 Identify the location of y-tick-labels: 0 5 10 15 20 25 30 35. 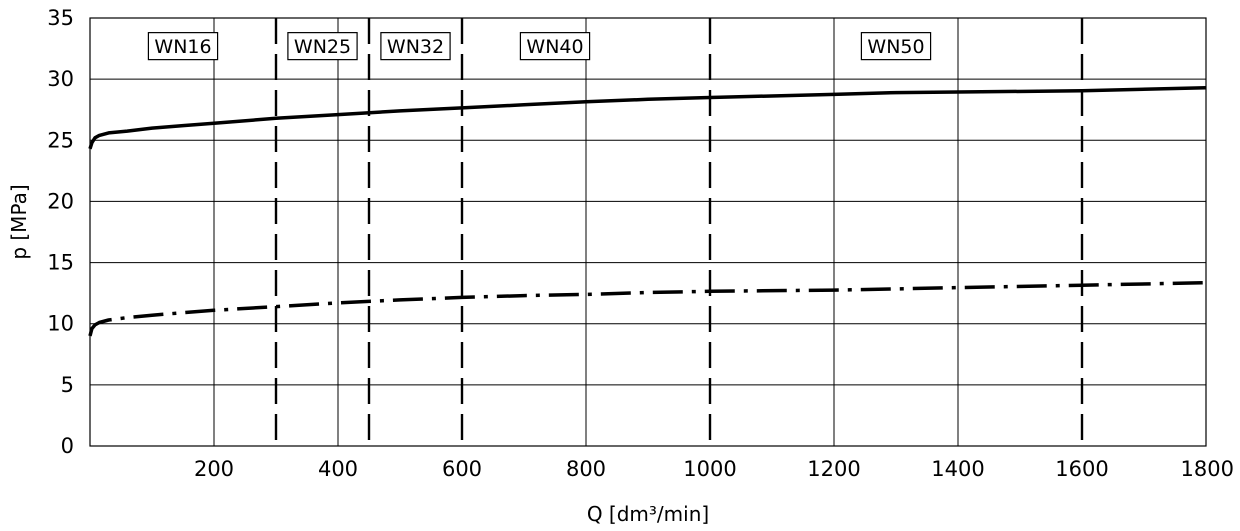
(60, 232).